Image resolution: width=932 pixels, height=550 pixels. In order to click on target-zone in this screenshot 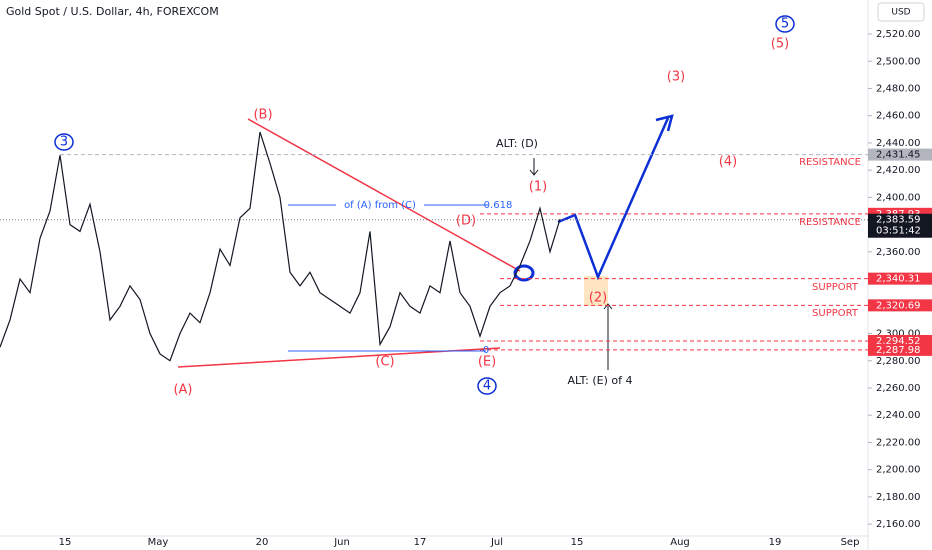, I will do `click(596, 291)`.